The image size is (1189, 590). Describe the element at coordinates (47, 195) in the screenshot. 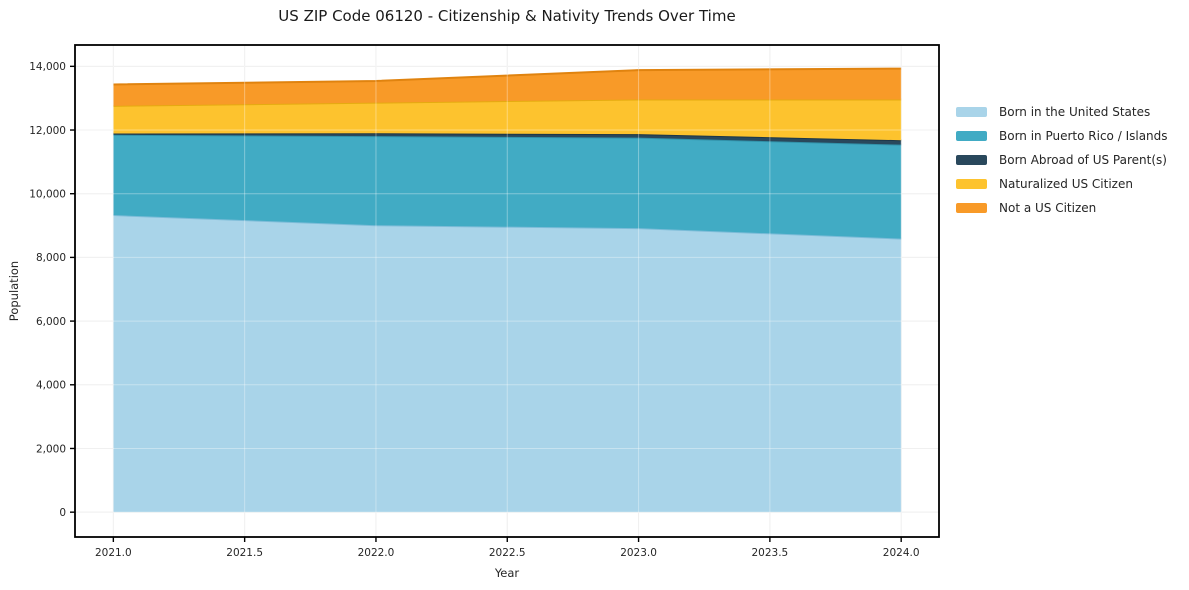

I see `y-tick-label: 10,000` at that location.